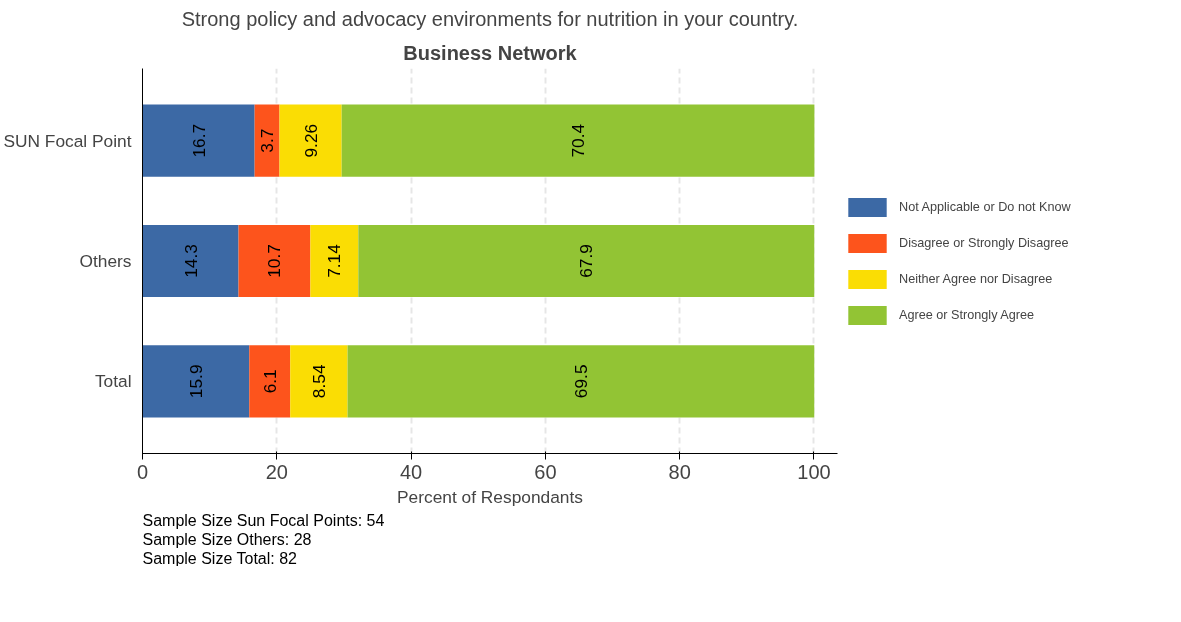 The width and height of the screenshot is (1181, 622). I want to click on chart-title: Strong policy and advocacy environments for nutrition in your country., so click(490, 18).